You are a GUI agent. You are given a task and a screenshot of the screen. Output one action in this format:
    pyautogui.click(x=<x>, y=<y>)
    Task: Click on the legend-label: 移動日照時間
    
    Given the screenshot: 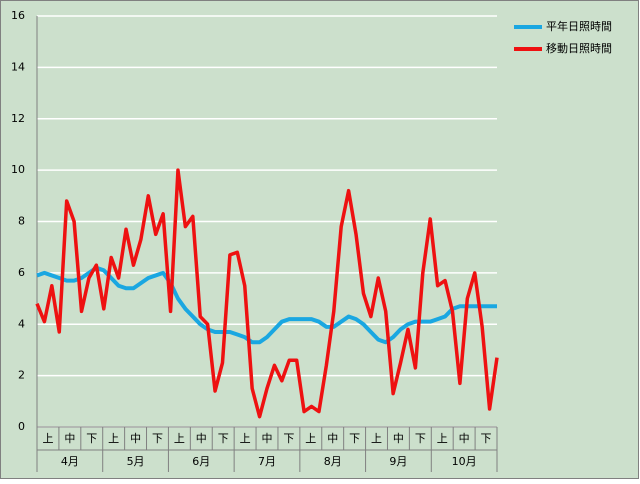 What is the action you would take?
    pyautogui.click(x=579, y=48)
    